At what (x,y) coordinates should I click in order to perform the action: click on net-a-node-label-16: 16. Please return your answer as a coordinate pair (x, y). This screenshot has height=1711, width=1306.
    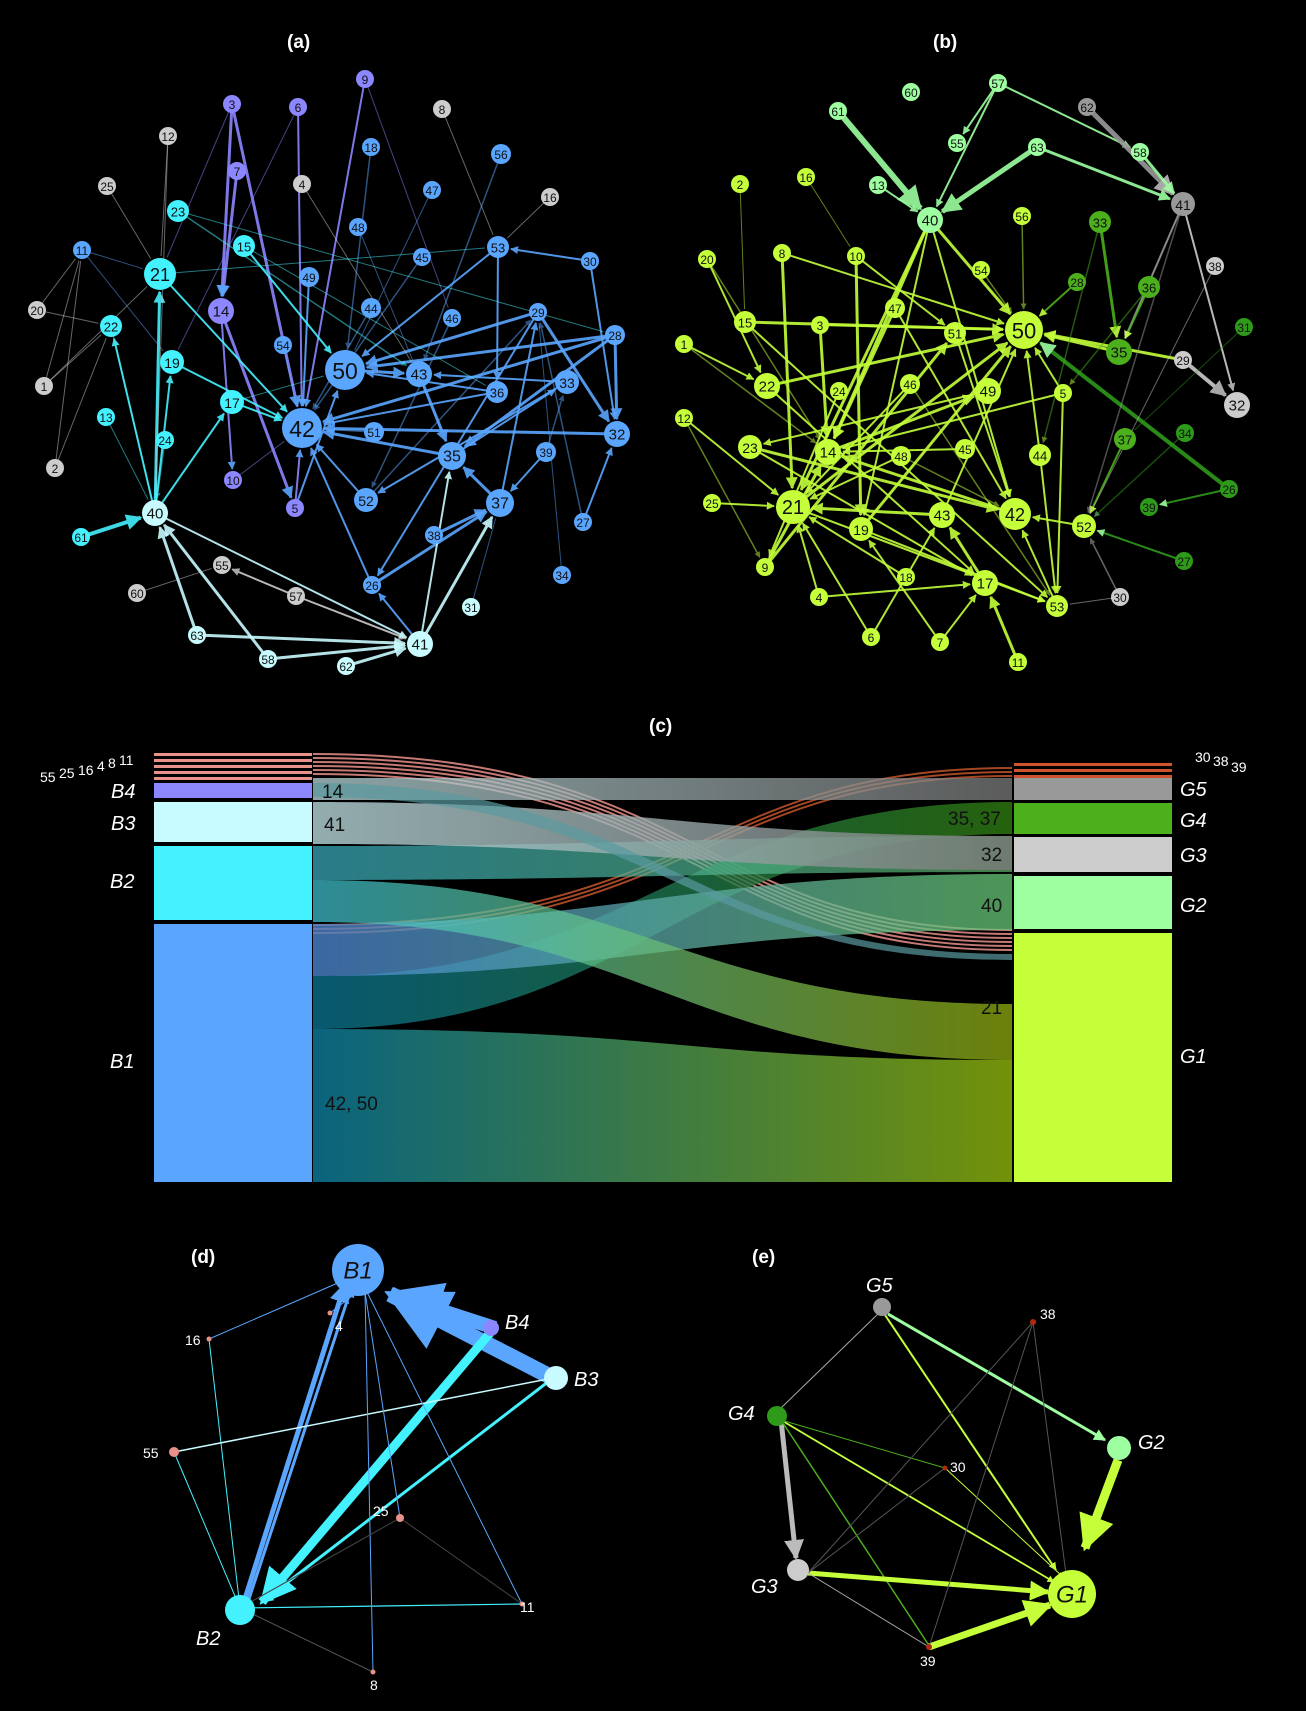
    Looking at the image, I should click on (550, 198).